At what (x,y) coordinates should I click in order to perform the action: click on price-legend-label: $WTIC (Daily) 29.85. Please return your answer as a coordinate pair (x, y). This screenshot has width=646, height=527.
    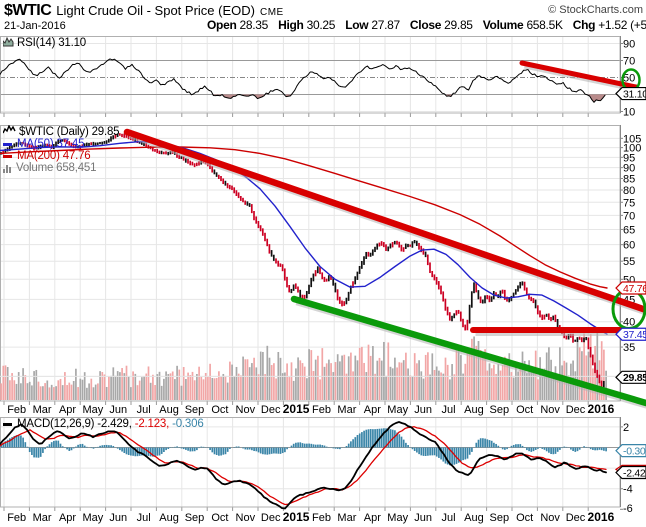
    Looking at the image, I should click on (69, 131).